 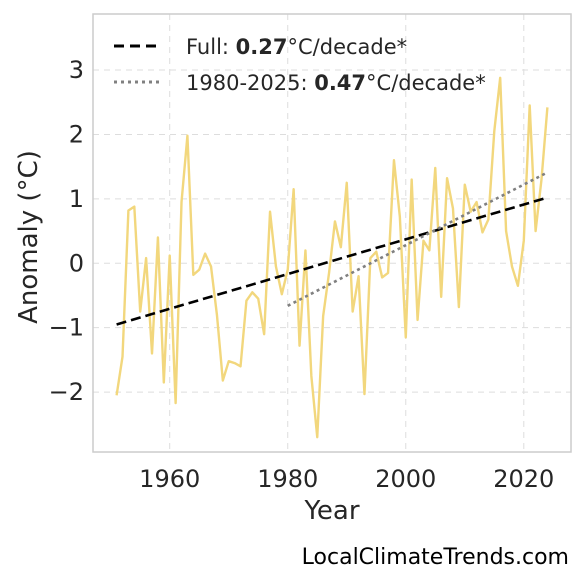 What do you see at coordinates (340, 83) in the screenshot?
I see `legend-recent-value: 0.47` at bounding box center [340, 83].